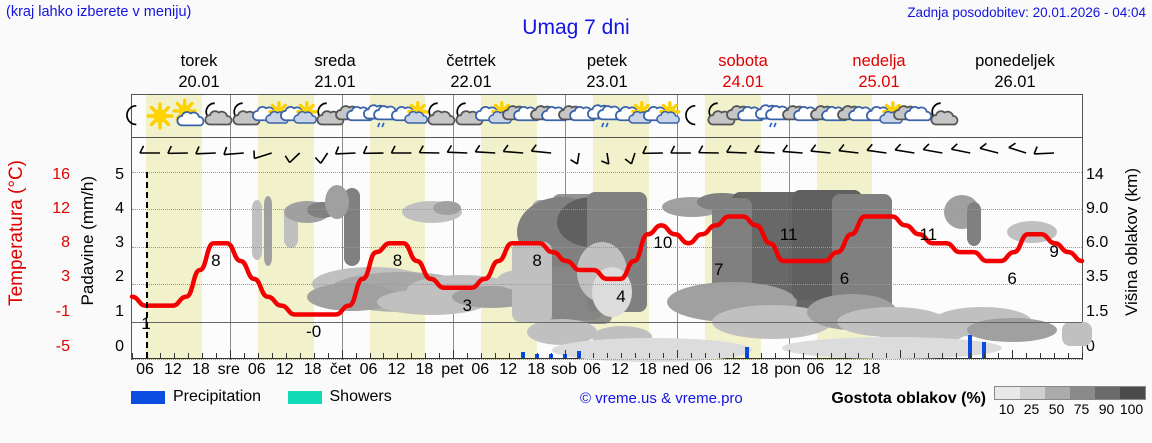  What do you see at coordinates (1097, 311) in the screenshot?
I see `cloud-height-tick-1.5: 1.5` at bounding box center [1097, 311].